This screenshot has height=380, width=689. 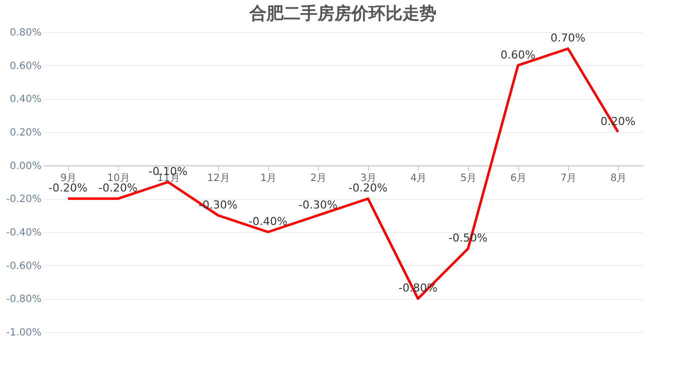 I want to click on x-tick-label: 7月, so click(x=568, y=178).